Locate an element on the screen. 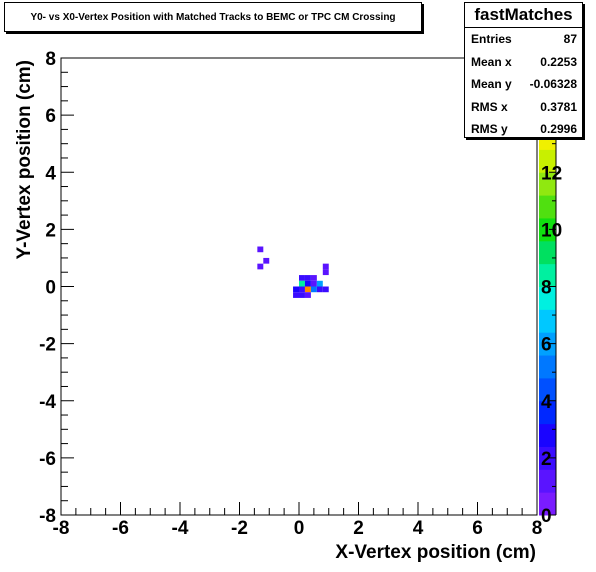  stats-label: Mean x is located at coordinates (491, 61).